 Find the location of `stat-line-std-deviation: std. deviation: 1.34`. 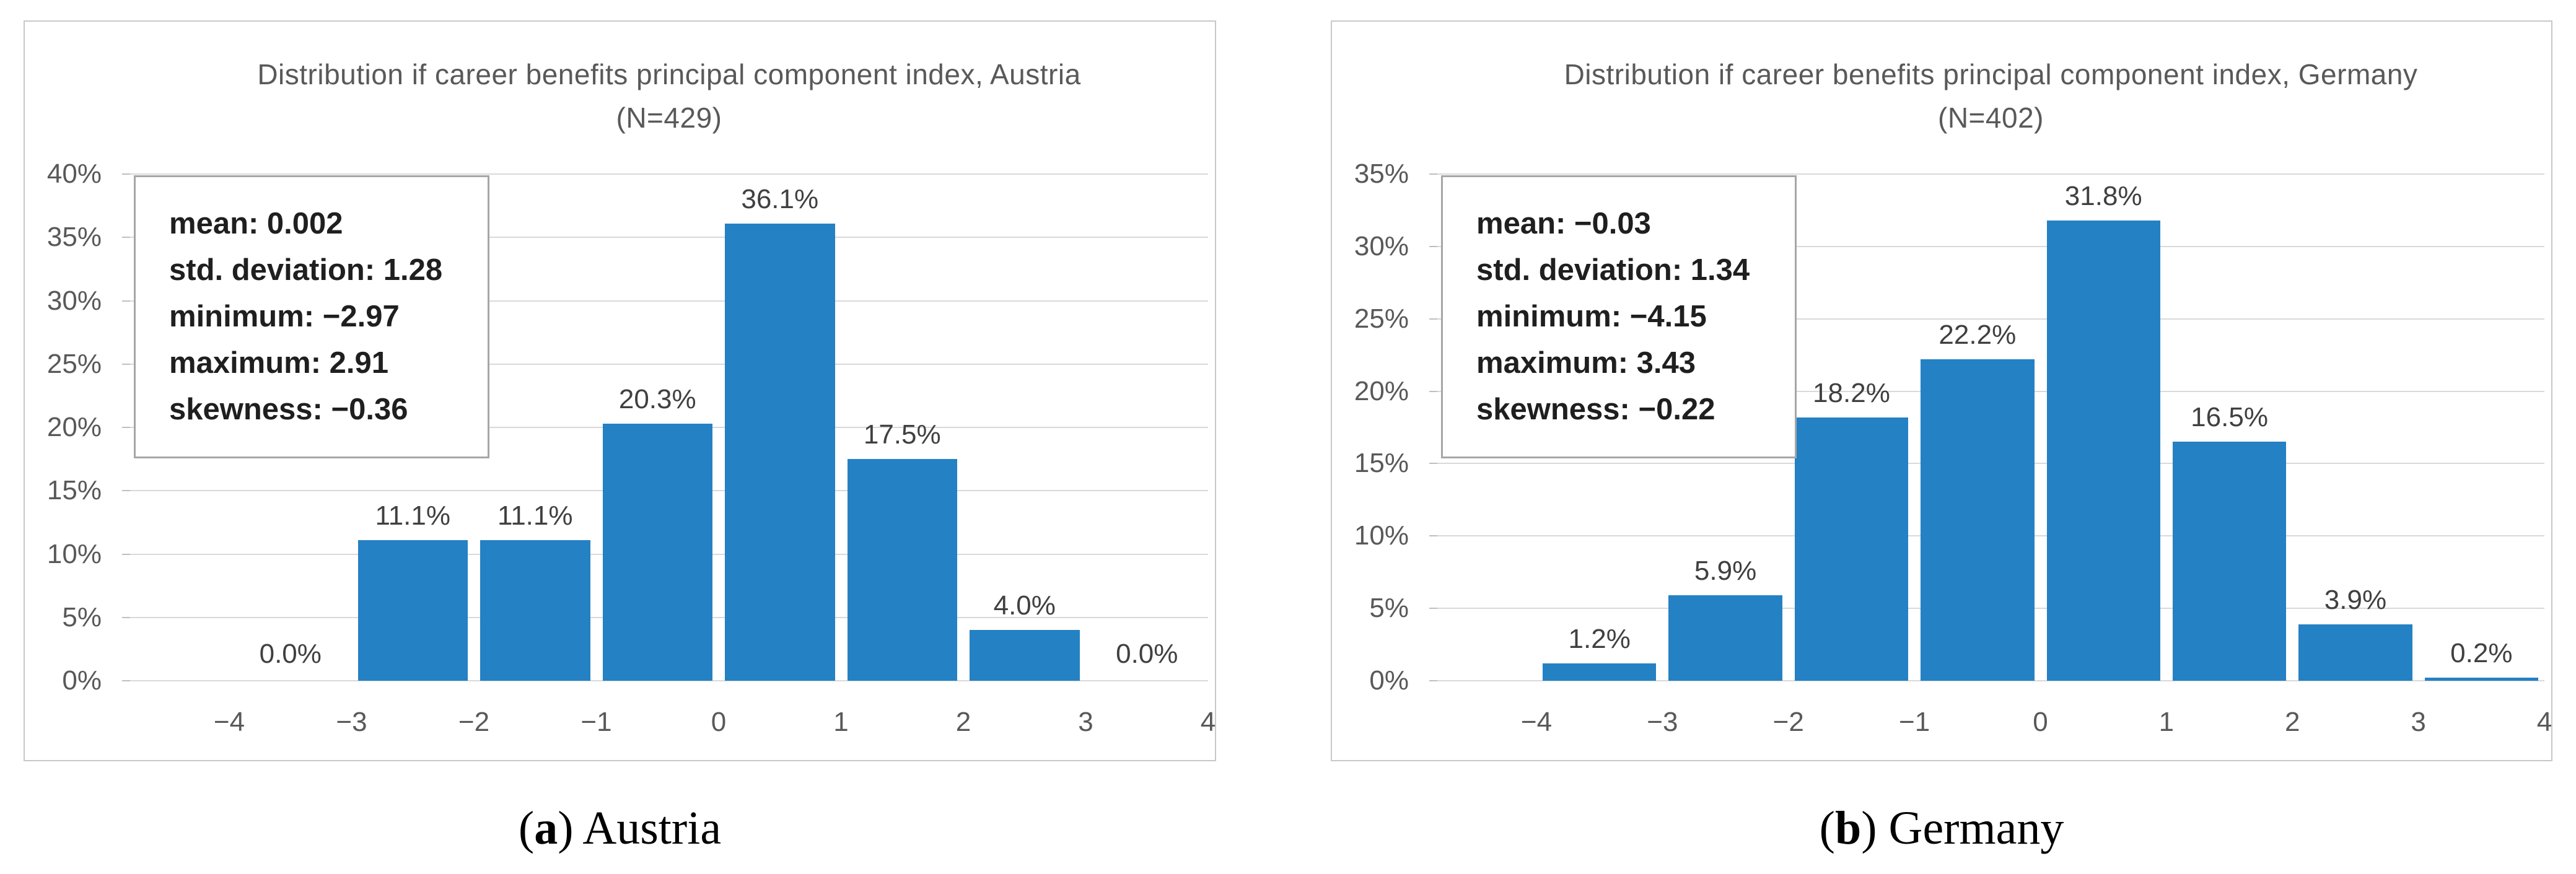

stat-line-std-deviation: std. deviation: 1.34 is located at coordinates (1613, 270).